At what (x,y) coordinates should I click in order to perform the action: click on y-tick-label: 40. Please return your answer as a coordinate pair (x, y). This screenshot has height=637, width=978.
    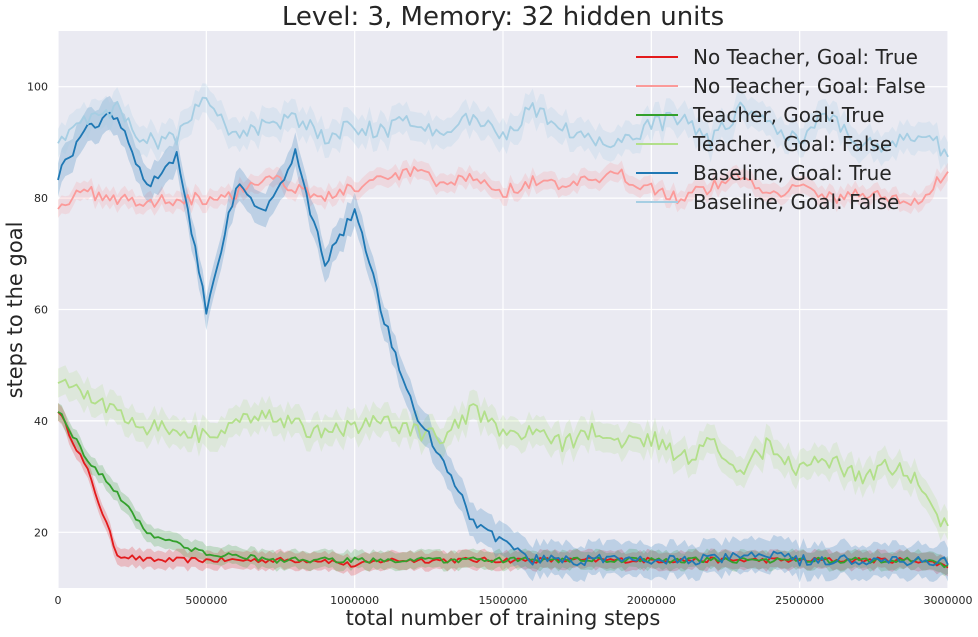
    Looking at the image, I should click on (41, 421).